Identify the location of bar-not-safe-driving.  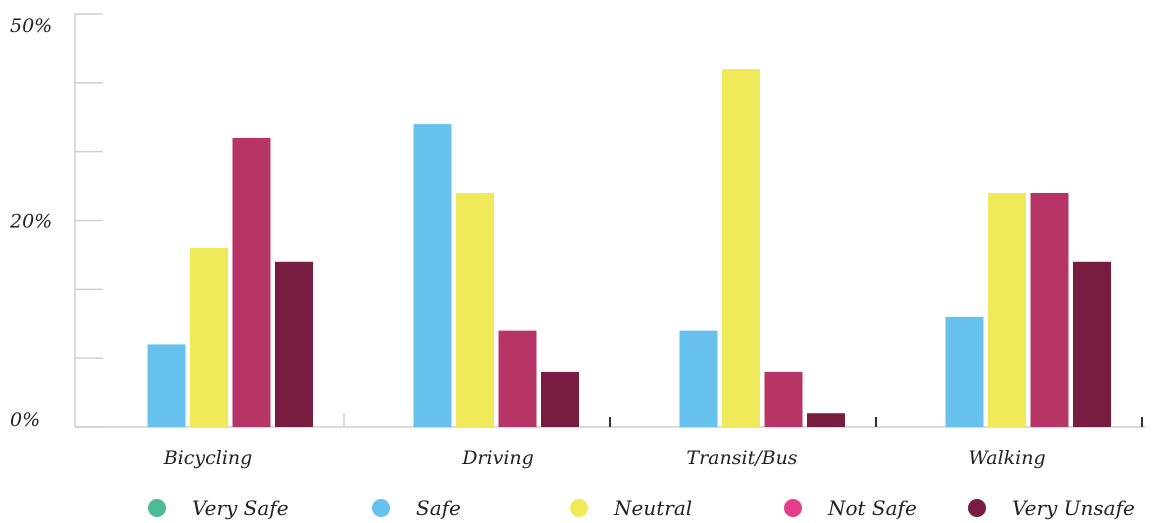
(517, 378).